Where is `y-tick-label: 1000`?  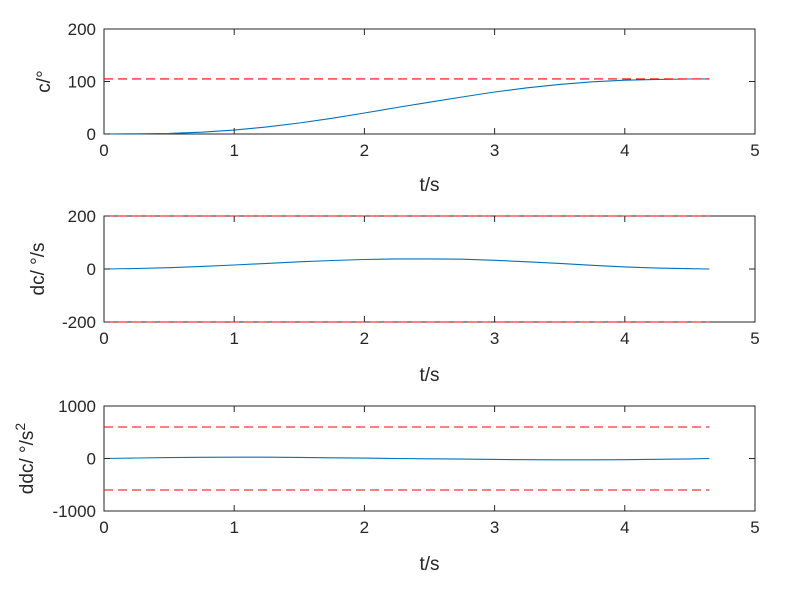
y-tick-label: 1000 is located at coordinates (77, 406).